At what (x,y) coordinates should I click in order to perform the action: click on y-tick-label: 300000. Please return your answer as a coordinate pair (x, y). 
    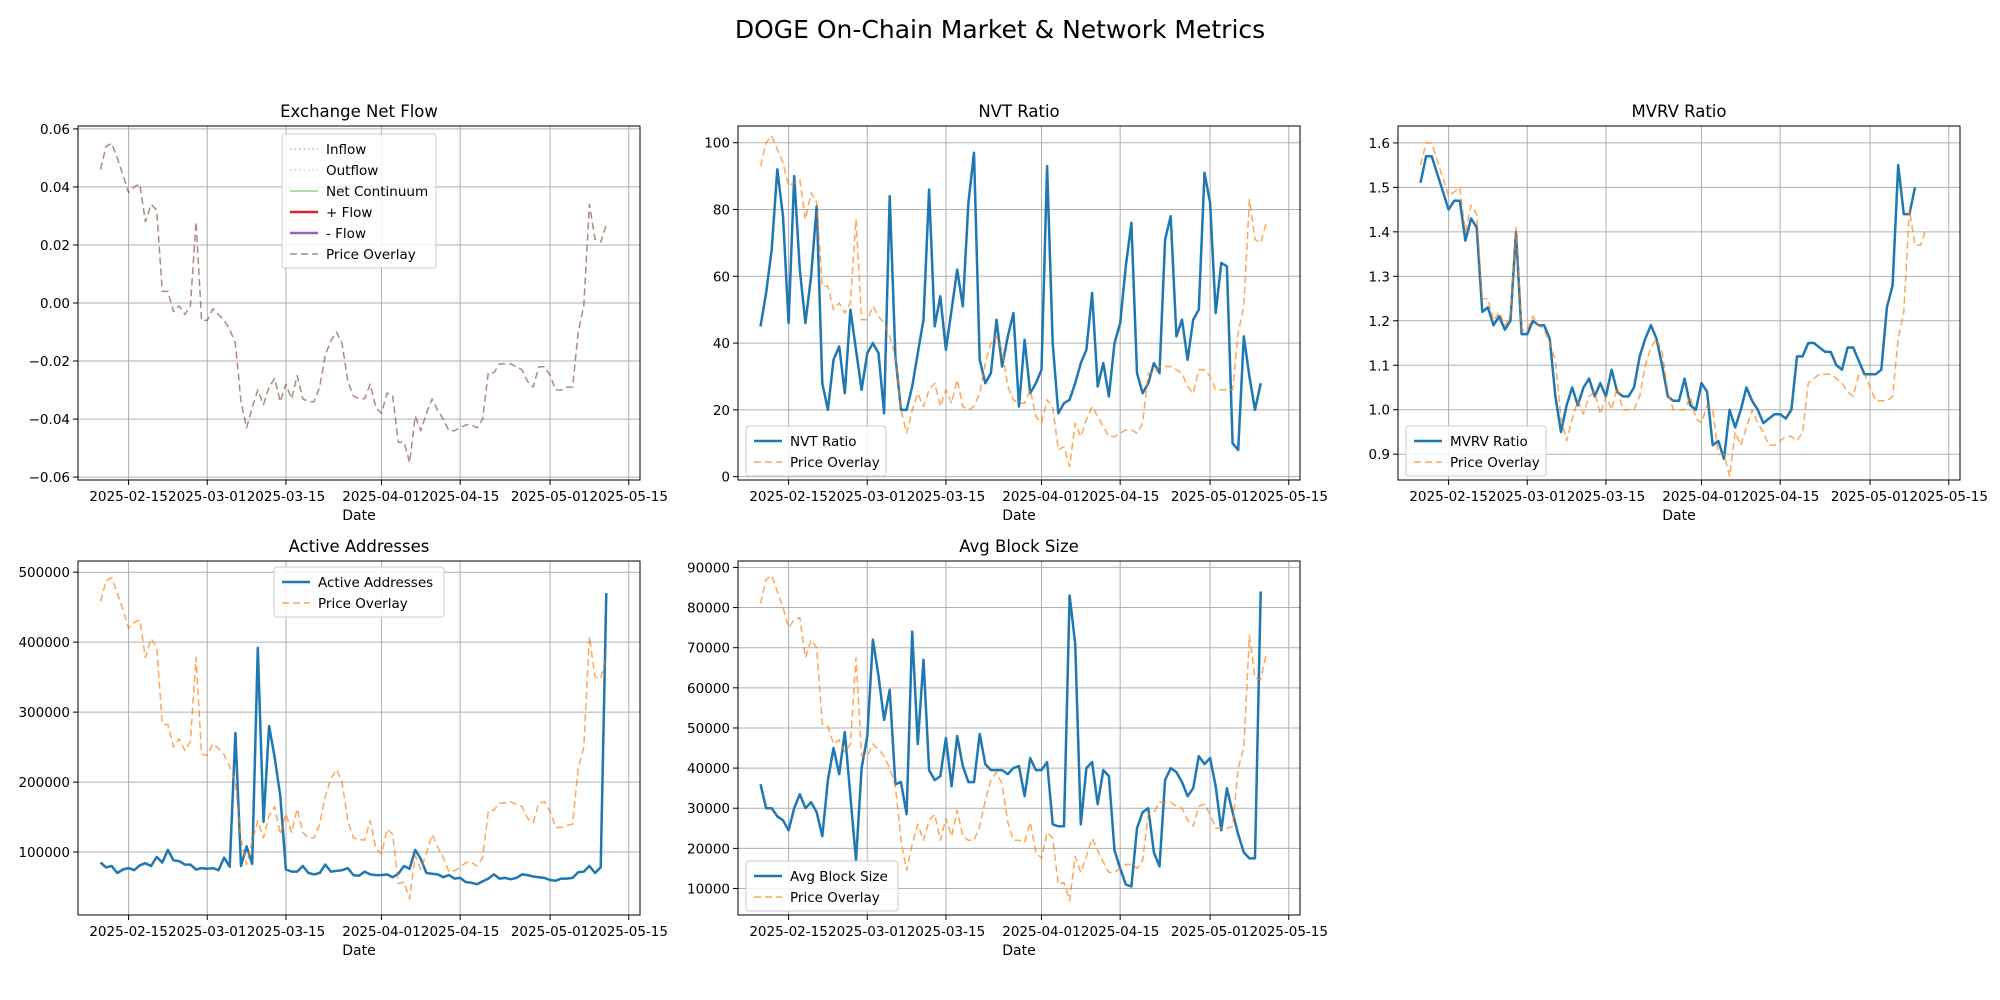
    Looking at the image, I should click on (44, 713).